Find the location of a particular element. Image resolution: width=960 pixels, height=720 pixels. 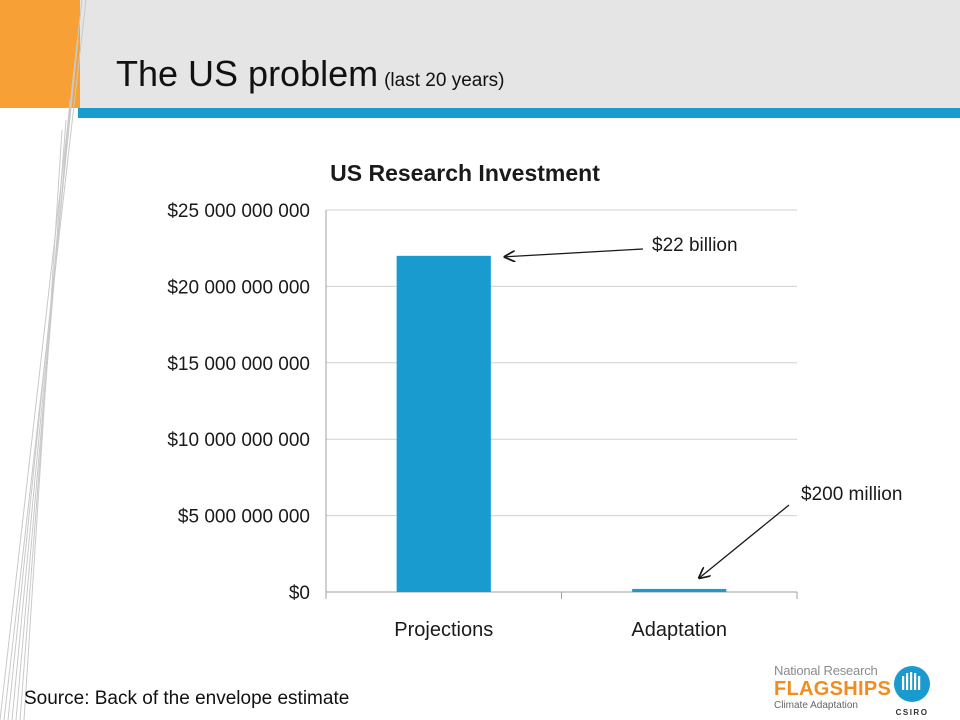

bar-adaptation is located at coordinates (679, 590).